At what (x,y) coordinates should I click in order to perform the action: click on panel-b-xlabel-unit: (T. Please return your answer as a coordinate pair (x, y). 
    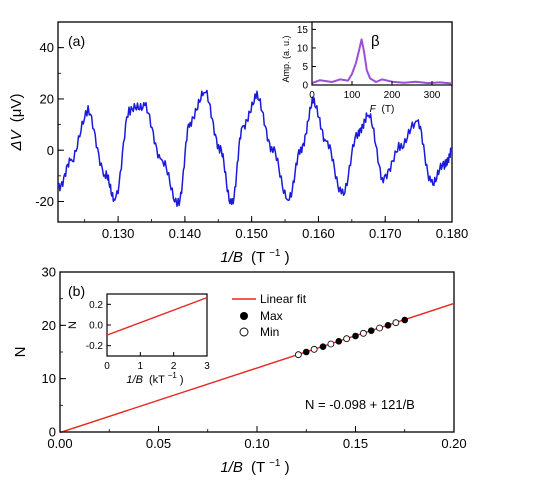
    Looking at the image, I should click on (258, 467).